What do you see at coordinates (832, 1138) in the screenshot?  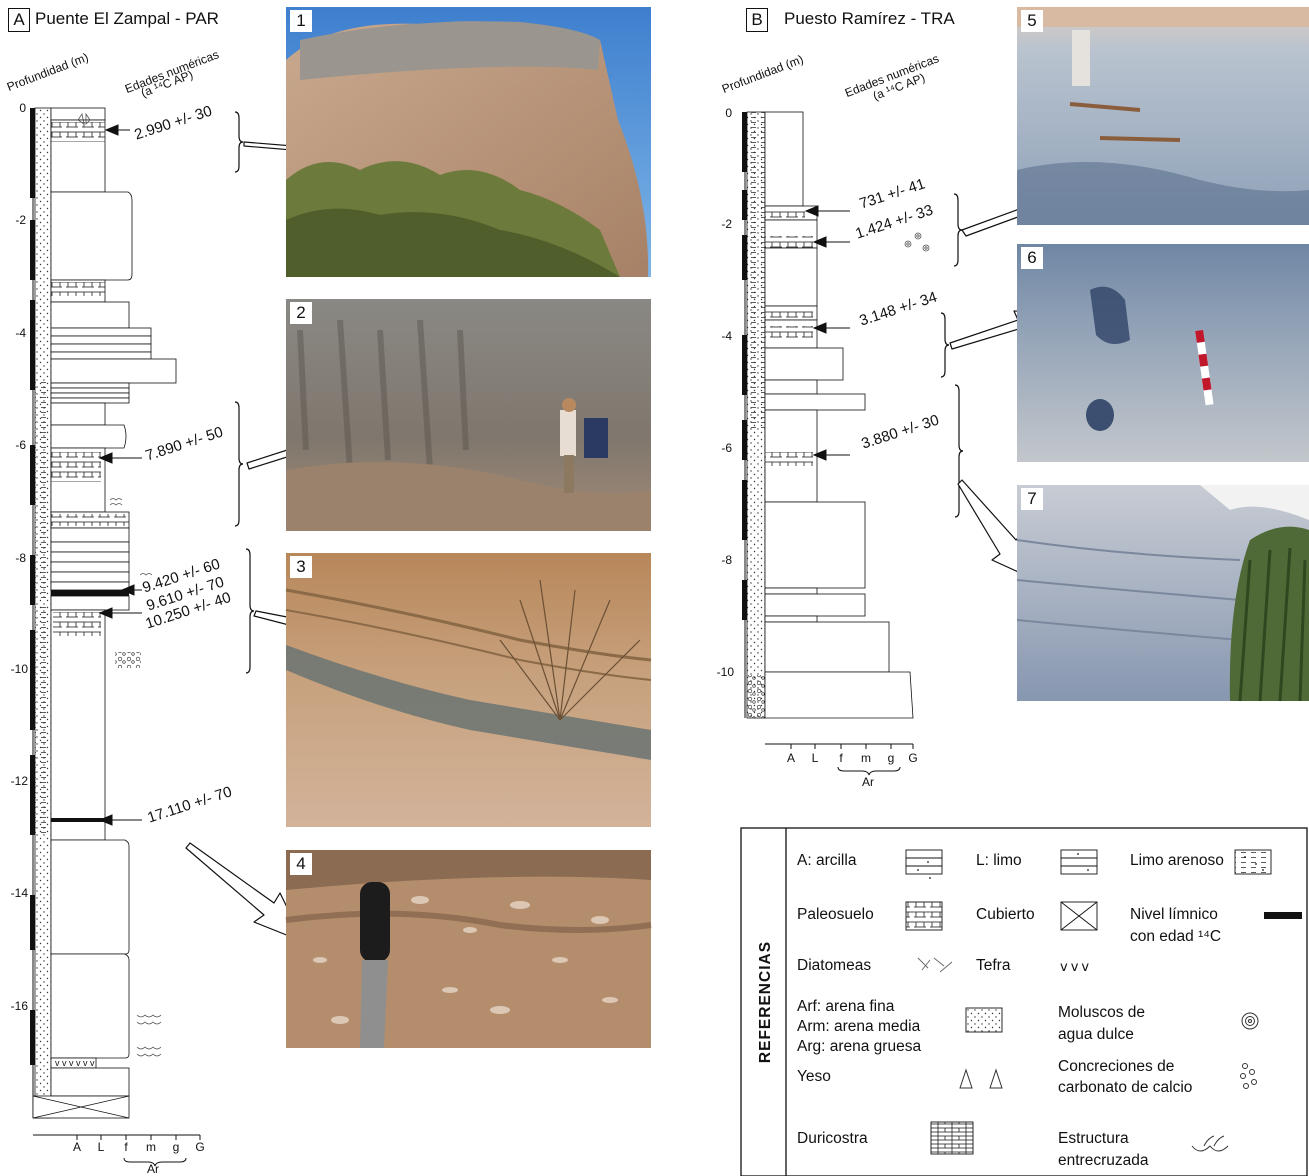 I see `ref-duricostra: Duricostra` at bounding box center [832, 1138].